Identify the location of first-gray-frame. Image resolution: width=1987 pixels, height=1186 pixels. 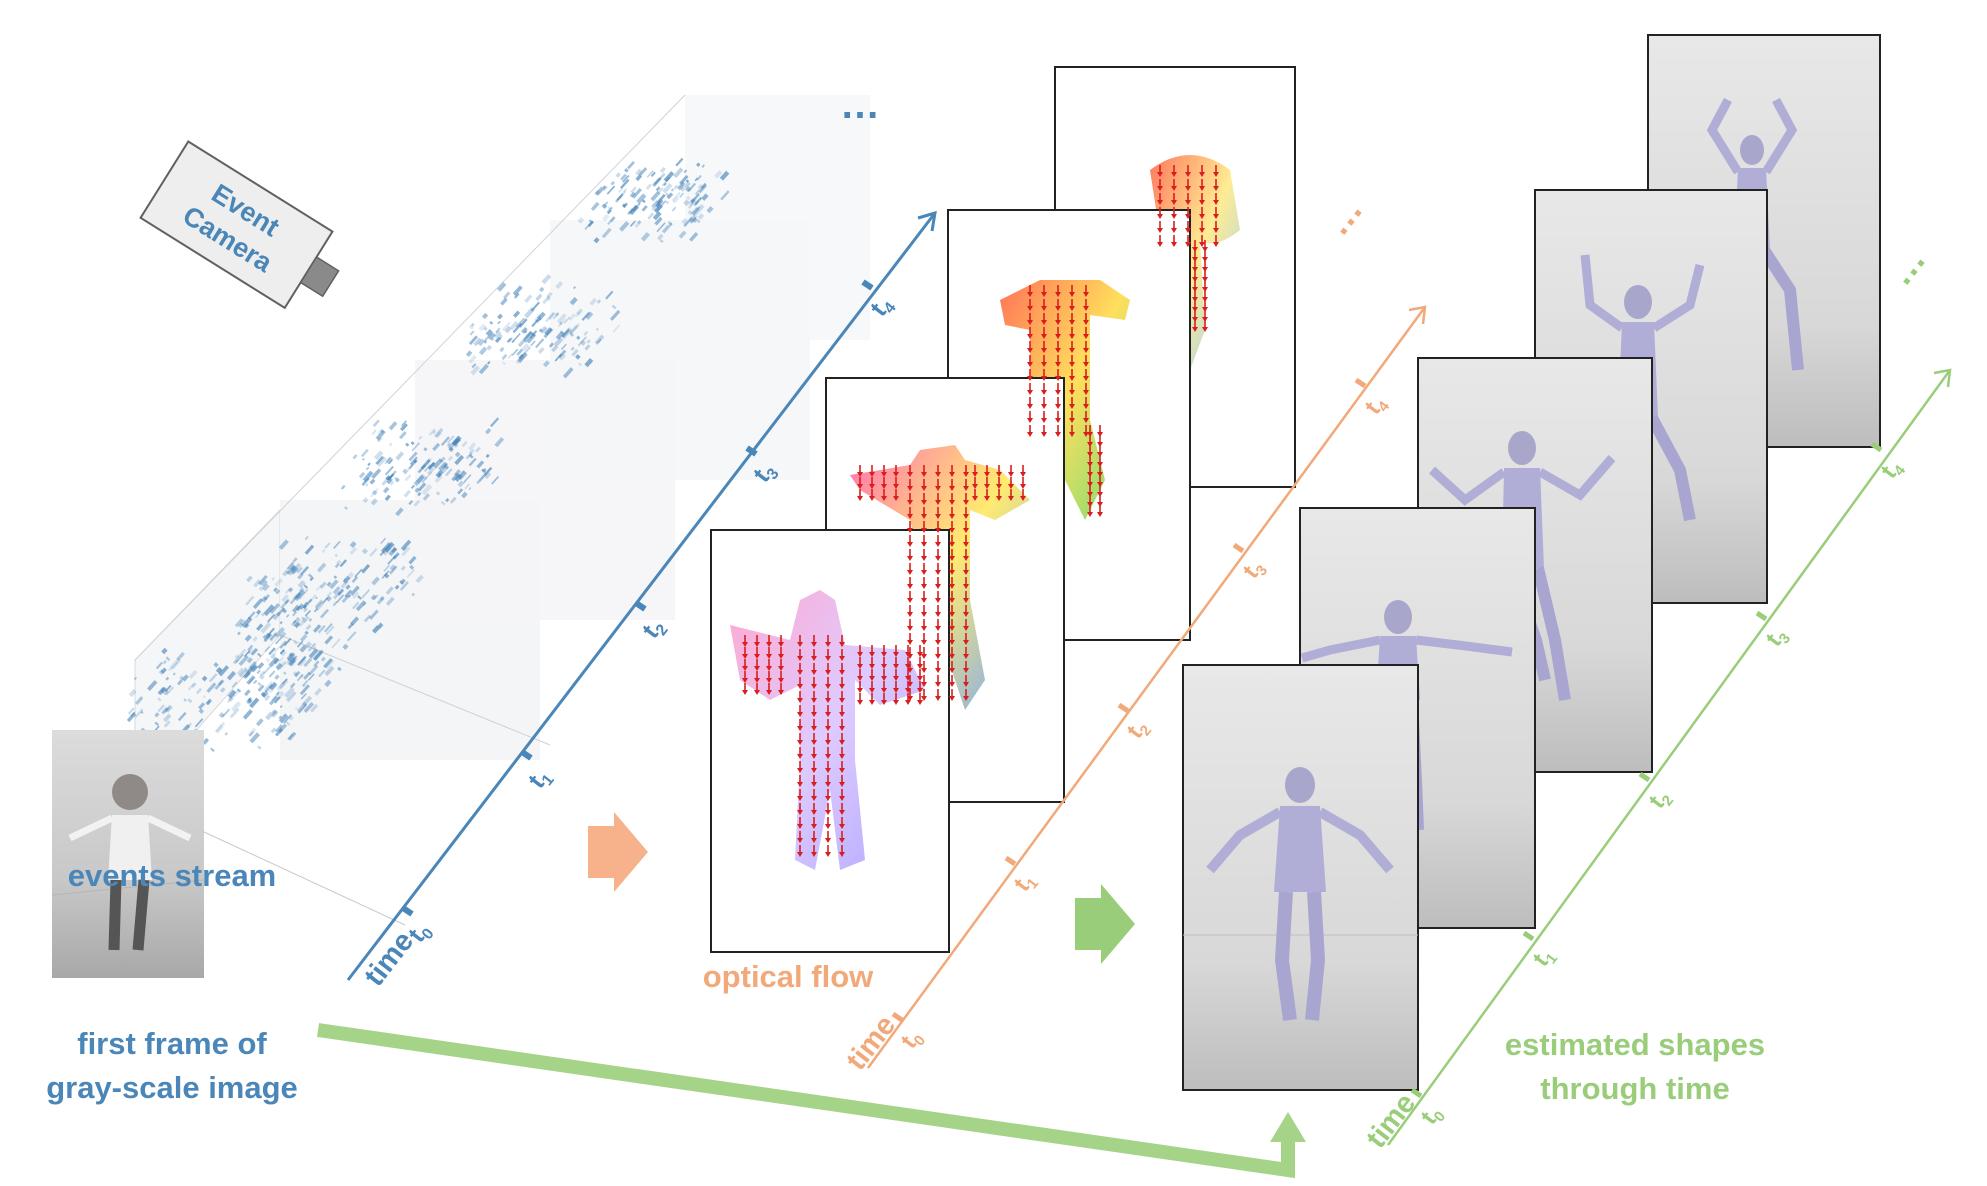
(128, 854).